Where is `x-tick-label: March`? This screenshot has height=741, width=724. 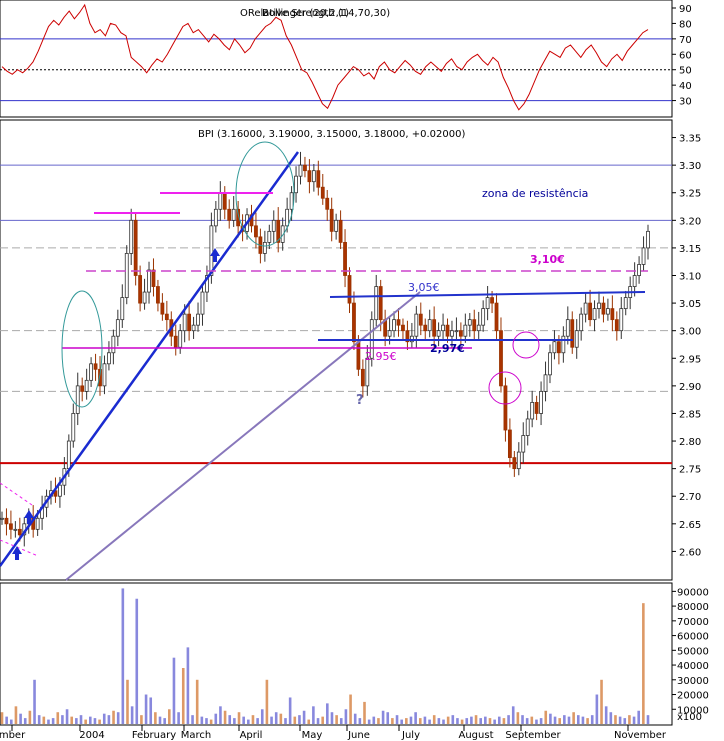 x-tick-label: March is located at coordinates (196, 735).